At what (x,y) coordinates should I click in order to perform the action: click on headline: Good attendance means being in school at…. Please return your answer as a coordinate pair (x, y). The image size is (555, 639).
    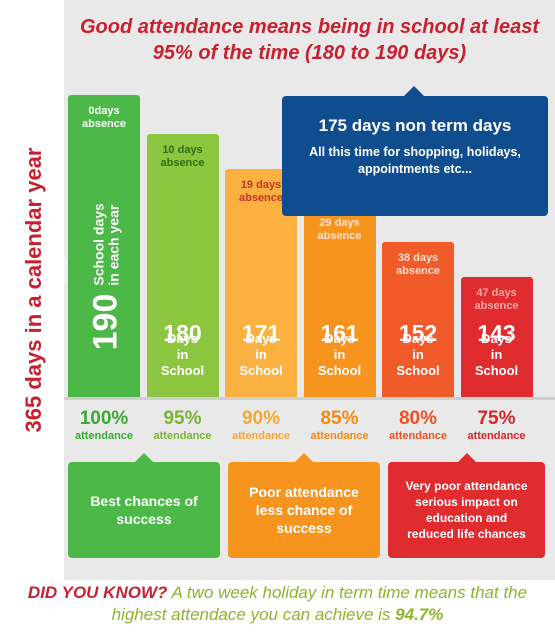
    Looking at the image, I should click on (309, 40).